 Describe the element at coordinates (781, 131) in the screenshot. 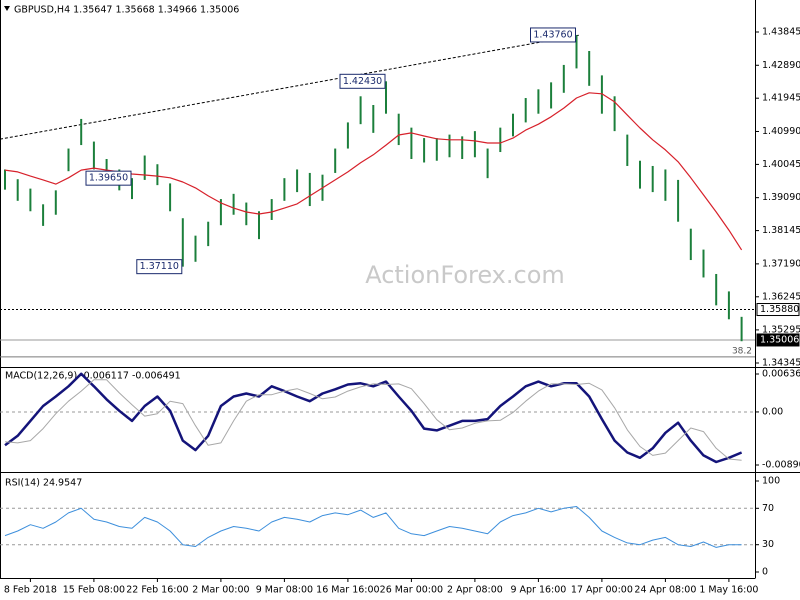

I see `y-tick-label: 1.40990` at that location.